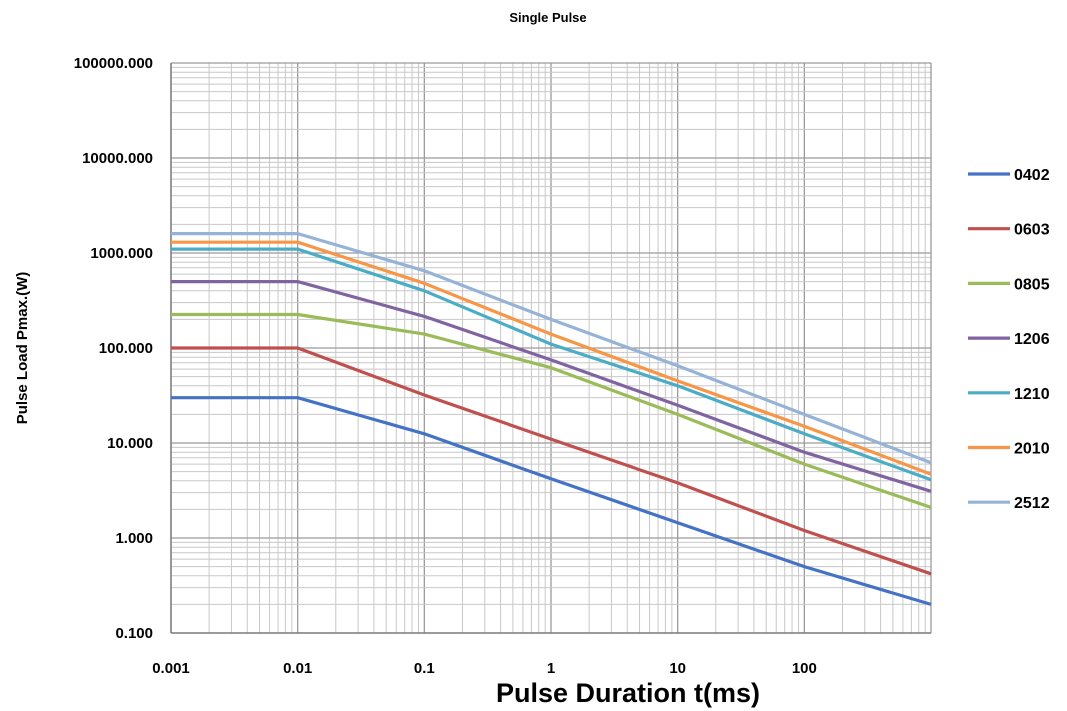 The width and height of the screenshot is (1067, 711). Describe the element at coordinates (117, 158) in the screenshot. I see `y-tick-label: 10000.000` at that location.